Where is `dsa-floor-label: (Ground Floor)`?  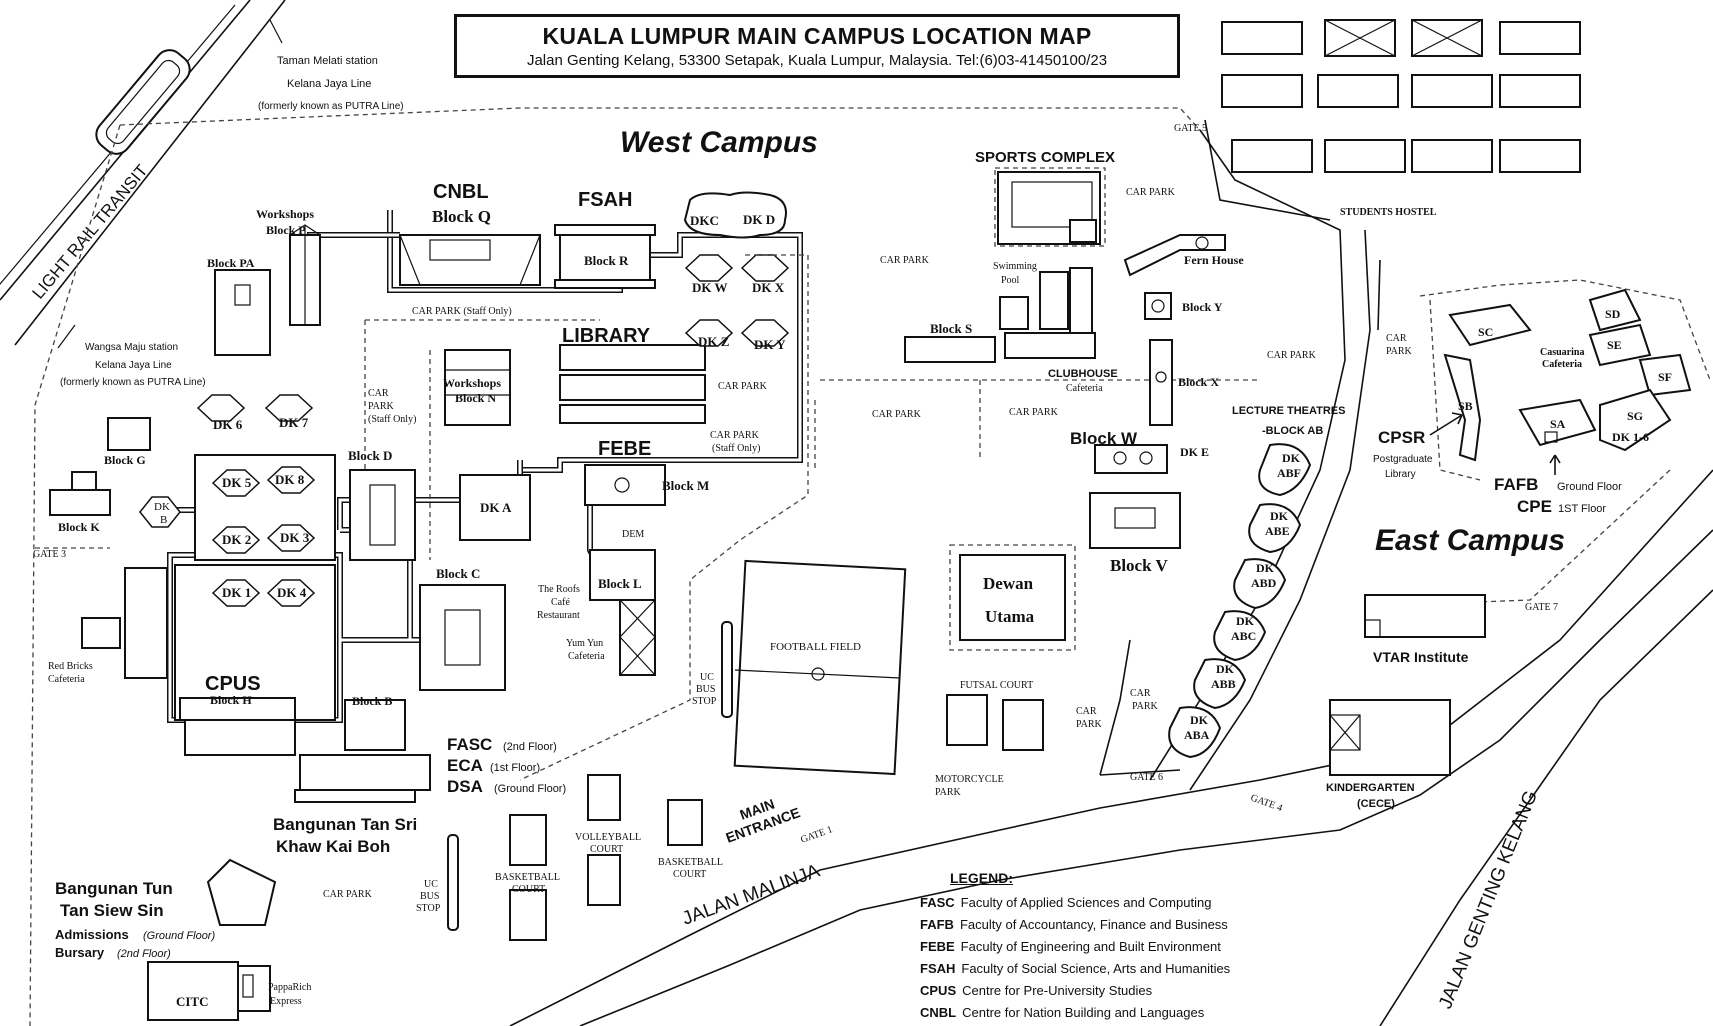
dsa-floor-label: (Ground Floor) is located at coordinates (530, 789).